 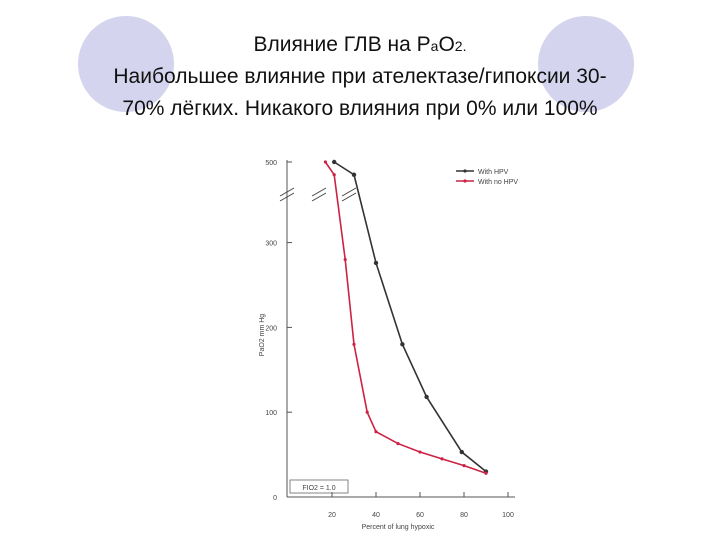 What do you see at coordinates (446, 44) in the screenshot?
I see `title-o-text: O` at bounding box center [446, 44].